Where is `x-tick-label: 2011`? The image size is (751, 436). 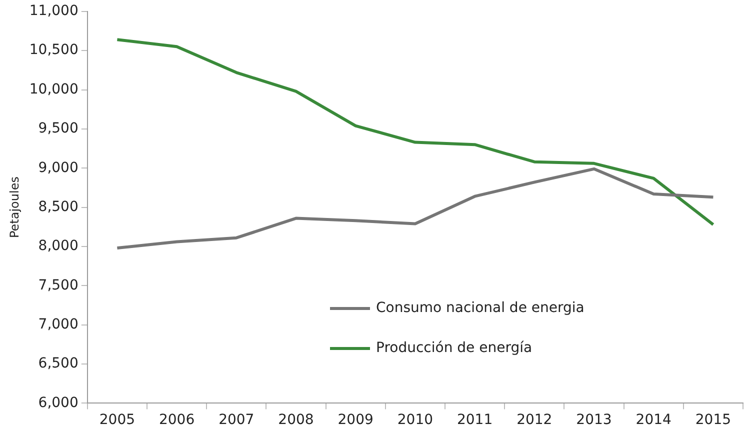
x-tick-label: 2011 is located at coordinates (474, 420).